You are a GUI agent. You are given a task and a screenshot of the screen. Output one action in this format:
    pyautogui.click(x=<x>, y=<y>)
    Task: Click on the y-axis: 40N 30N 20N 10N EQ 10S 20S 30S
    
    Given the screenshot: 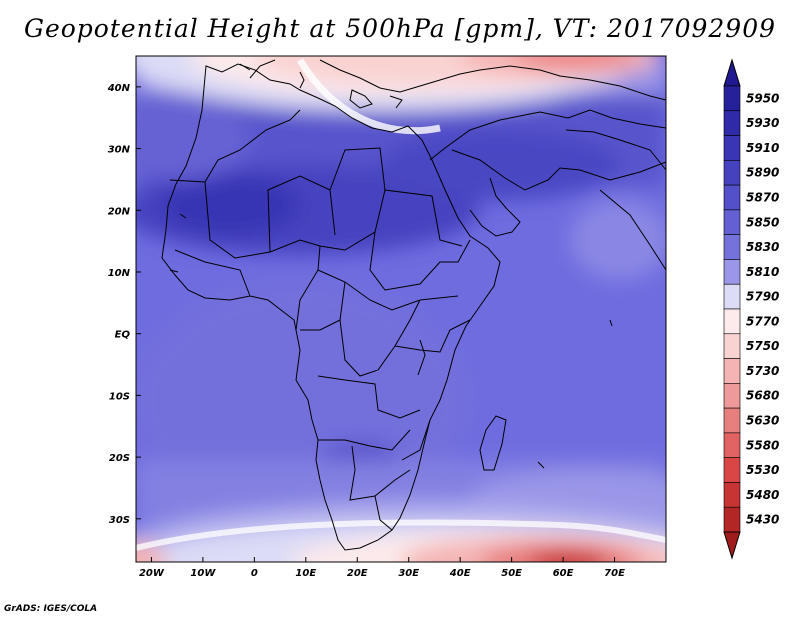 What is the action you would take?
    pyautogui.click(x=124, y=304)
    